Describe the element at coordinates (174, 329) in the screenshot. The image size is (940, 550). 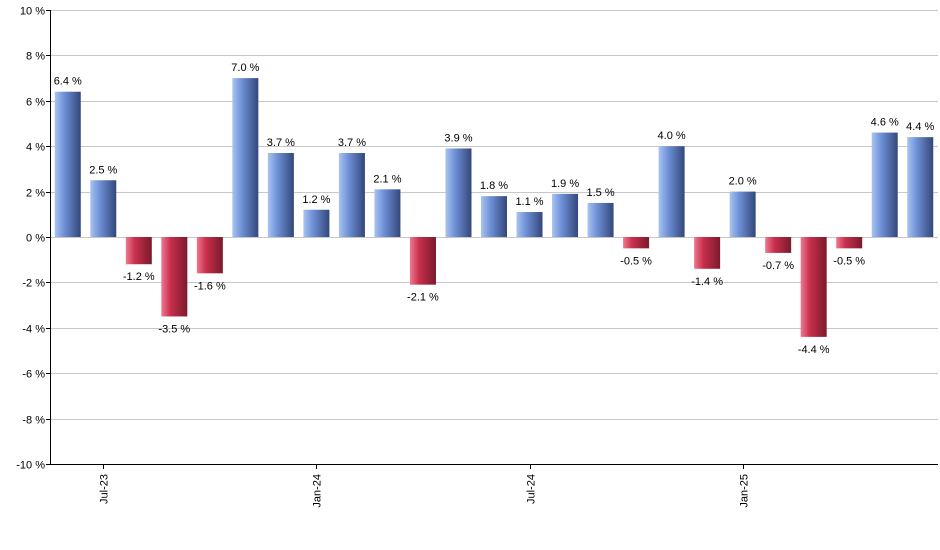
I see `data-label: -3.5 %` at that location.